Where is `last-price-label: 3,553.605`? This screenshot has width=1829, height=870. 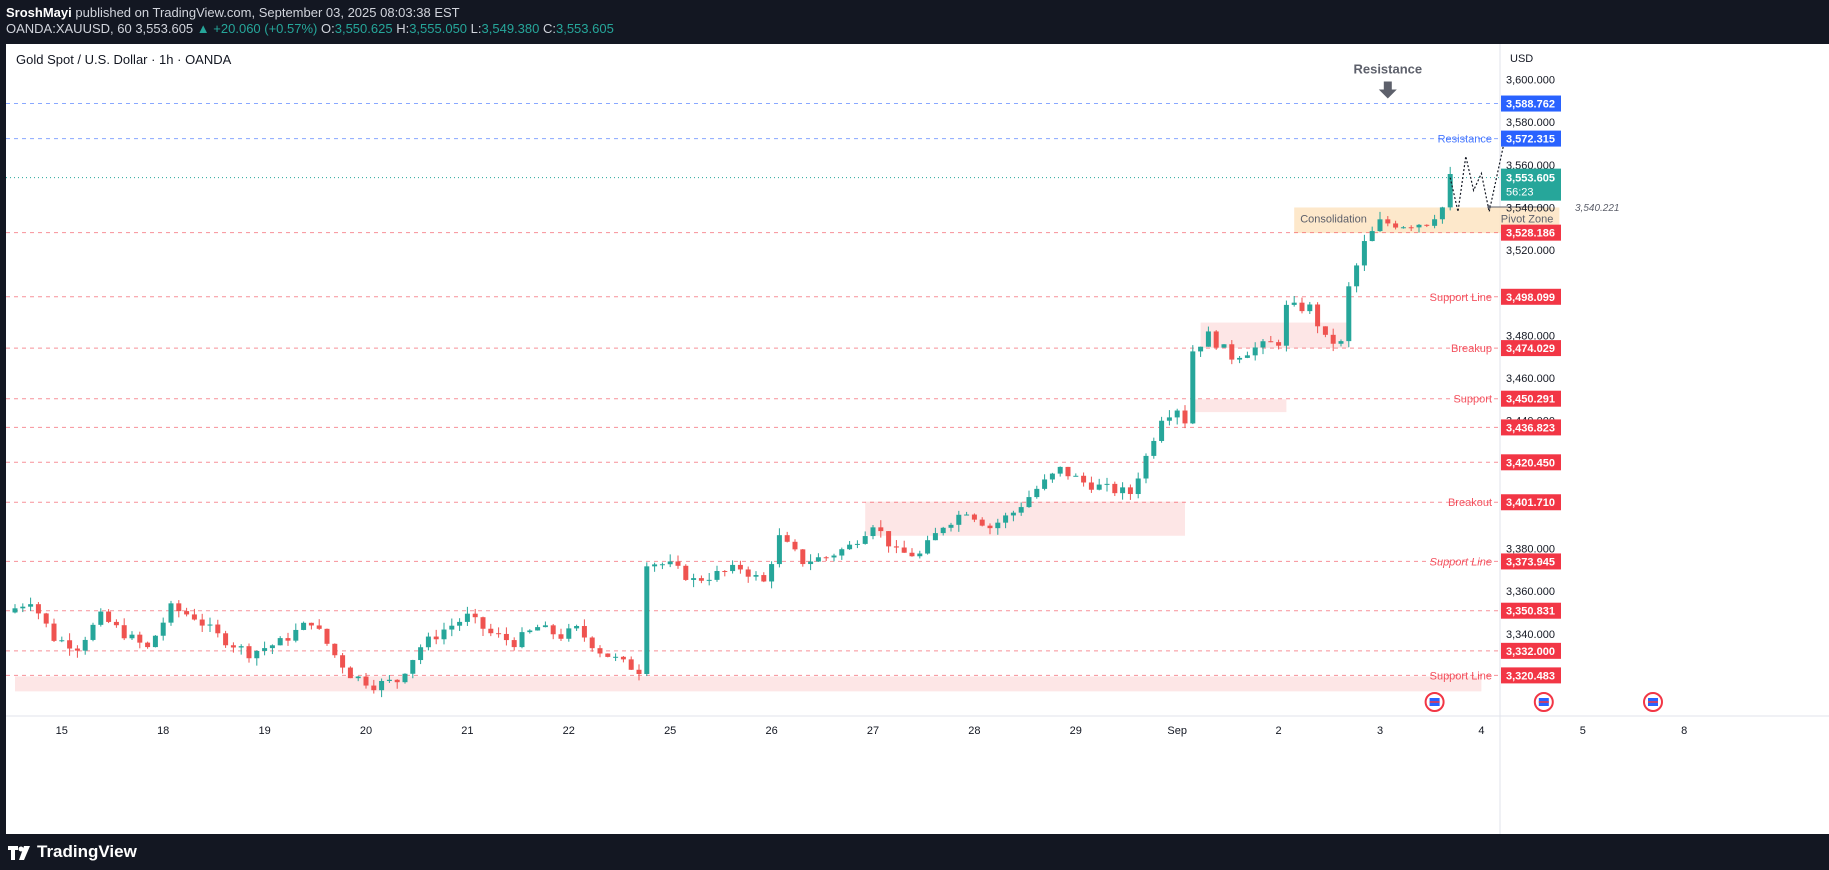
last-price-label: 3,553.605 is located at coordinates (1530, 179).